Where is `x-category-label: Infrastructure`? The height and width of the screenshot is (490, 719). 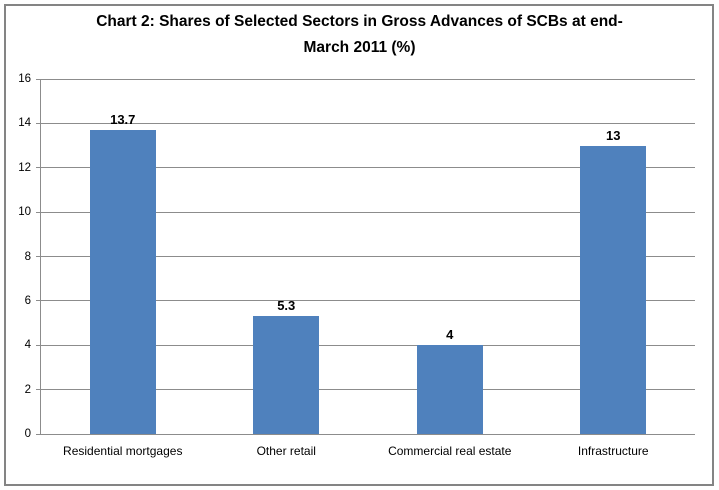 x-category-label: Infrastructure is located at coordinates (613, 451).